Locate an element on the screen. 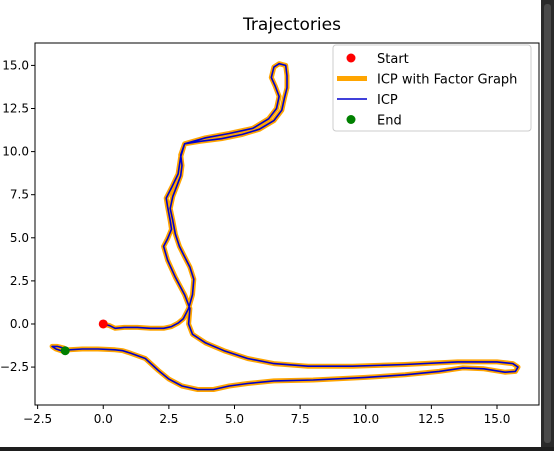 This screenshot has height=451, width=554. legend-end-label: End is located at coordinates (389, 121).